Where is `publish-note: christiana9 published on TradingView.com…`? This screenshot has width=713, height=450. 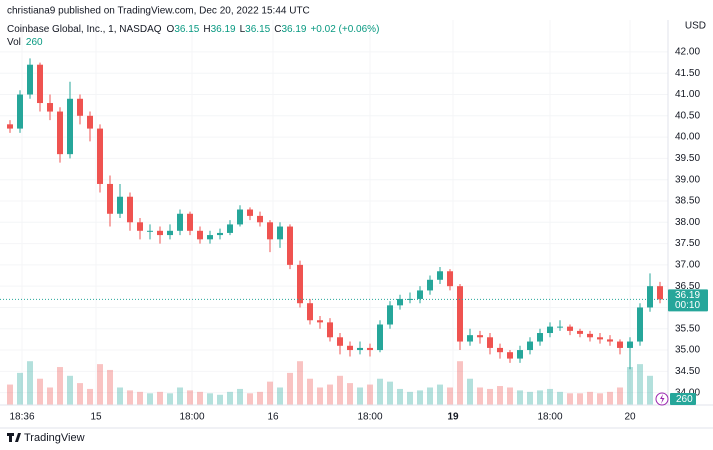
publish-note: christiana9 published on TradingView.com… is located at coordinates (158, 11).